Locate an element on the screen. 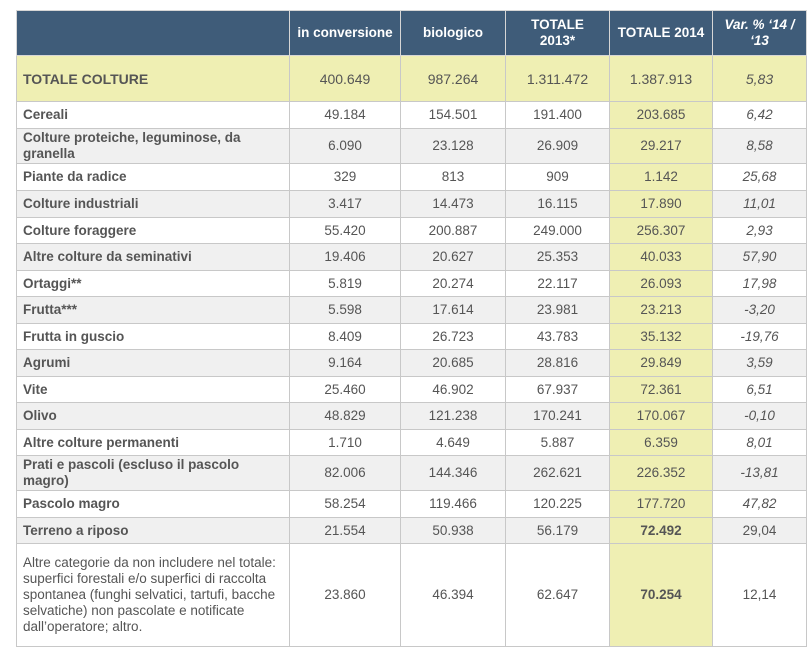 This screenshot has width=810, height=647. cell-biologico: 987.264 is located at coordinates (453, 78).